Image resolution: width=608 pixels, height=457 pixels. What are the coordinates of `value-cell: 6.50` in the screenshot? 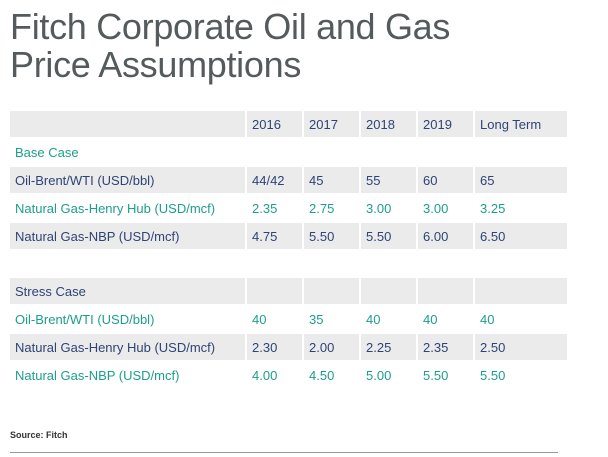 It's located at (521, 236).